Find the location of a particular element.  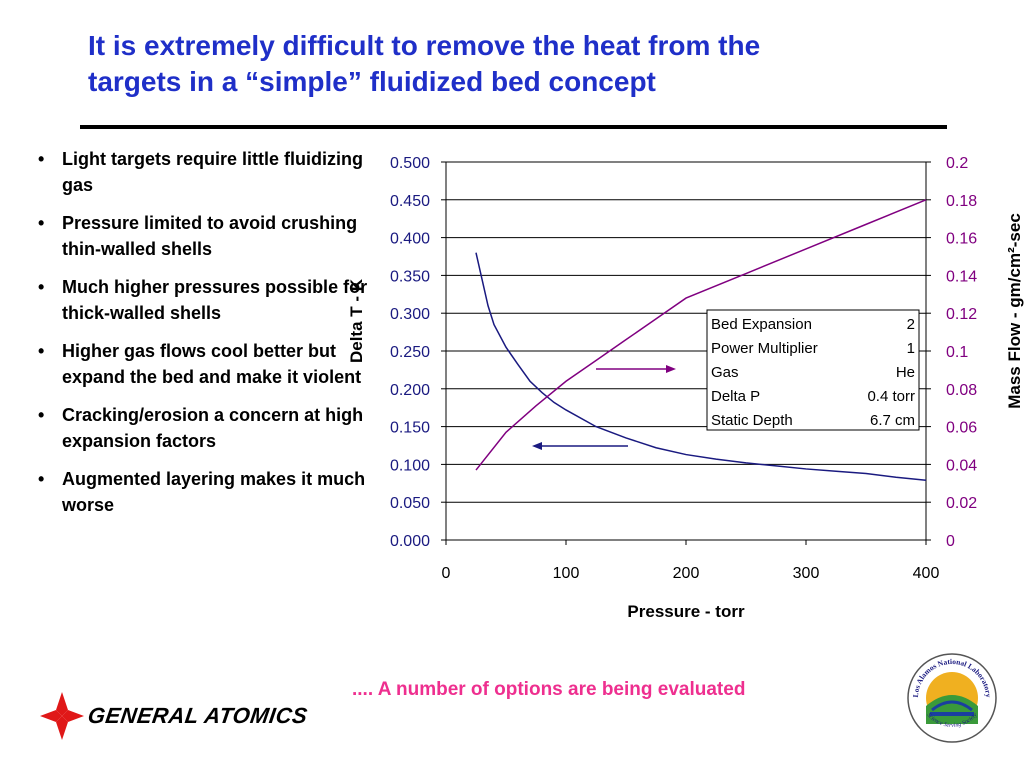

tick-label-left: 0.300 is located at coordinates (410, 314).